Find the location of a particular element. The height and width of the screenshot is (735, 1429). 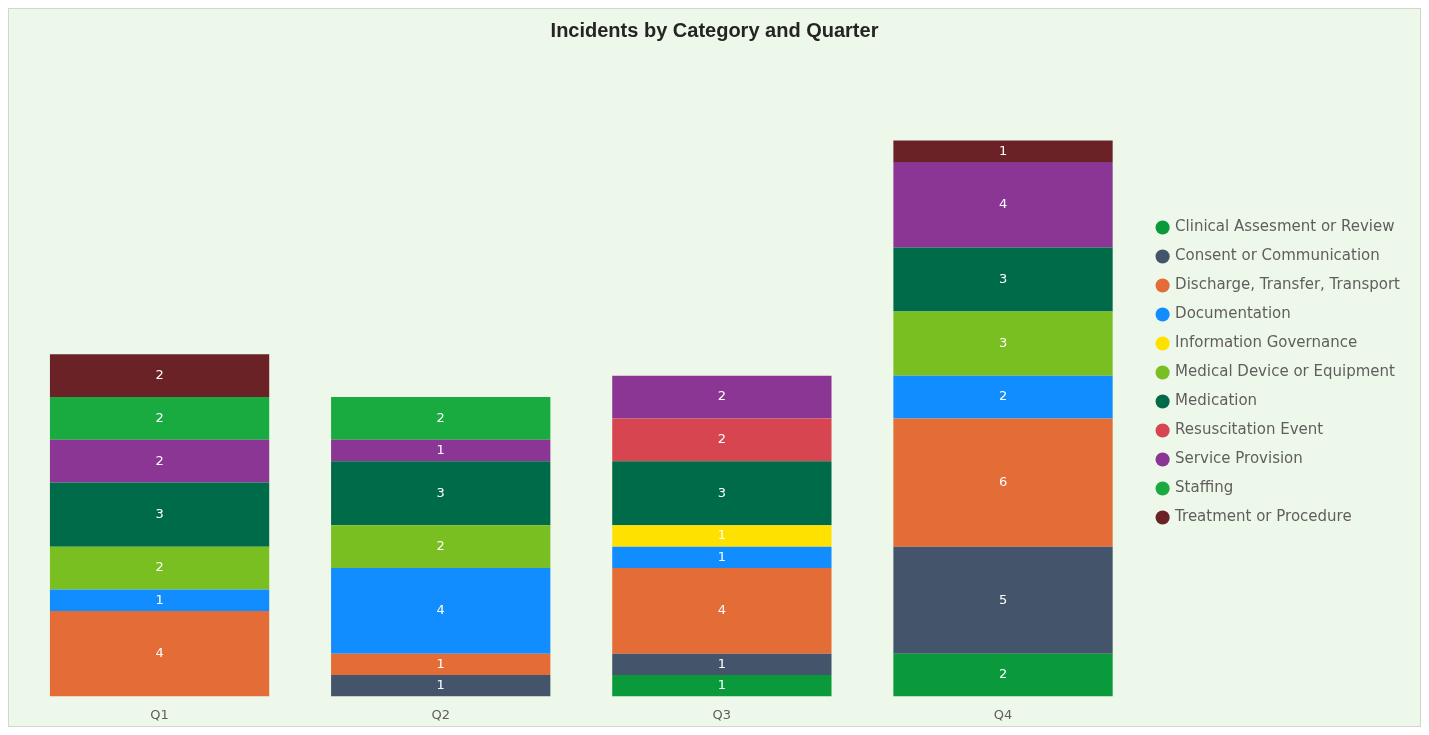

x-tick-label: Q3 is located at coordinates (722, 714).